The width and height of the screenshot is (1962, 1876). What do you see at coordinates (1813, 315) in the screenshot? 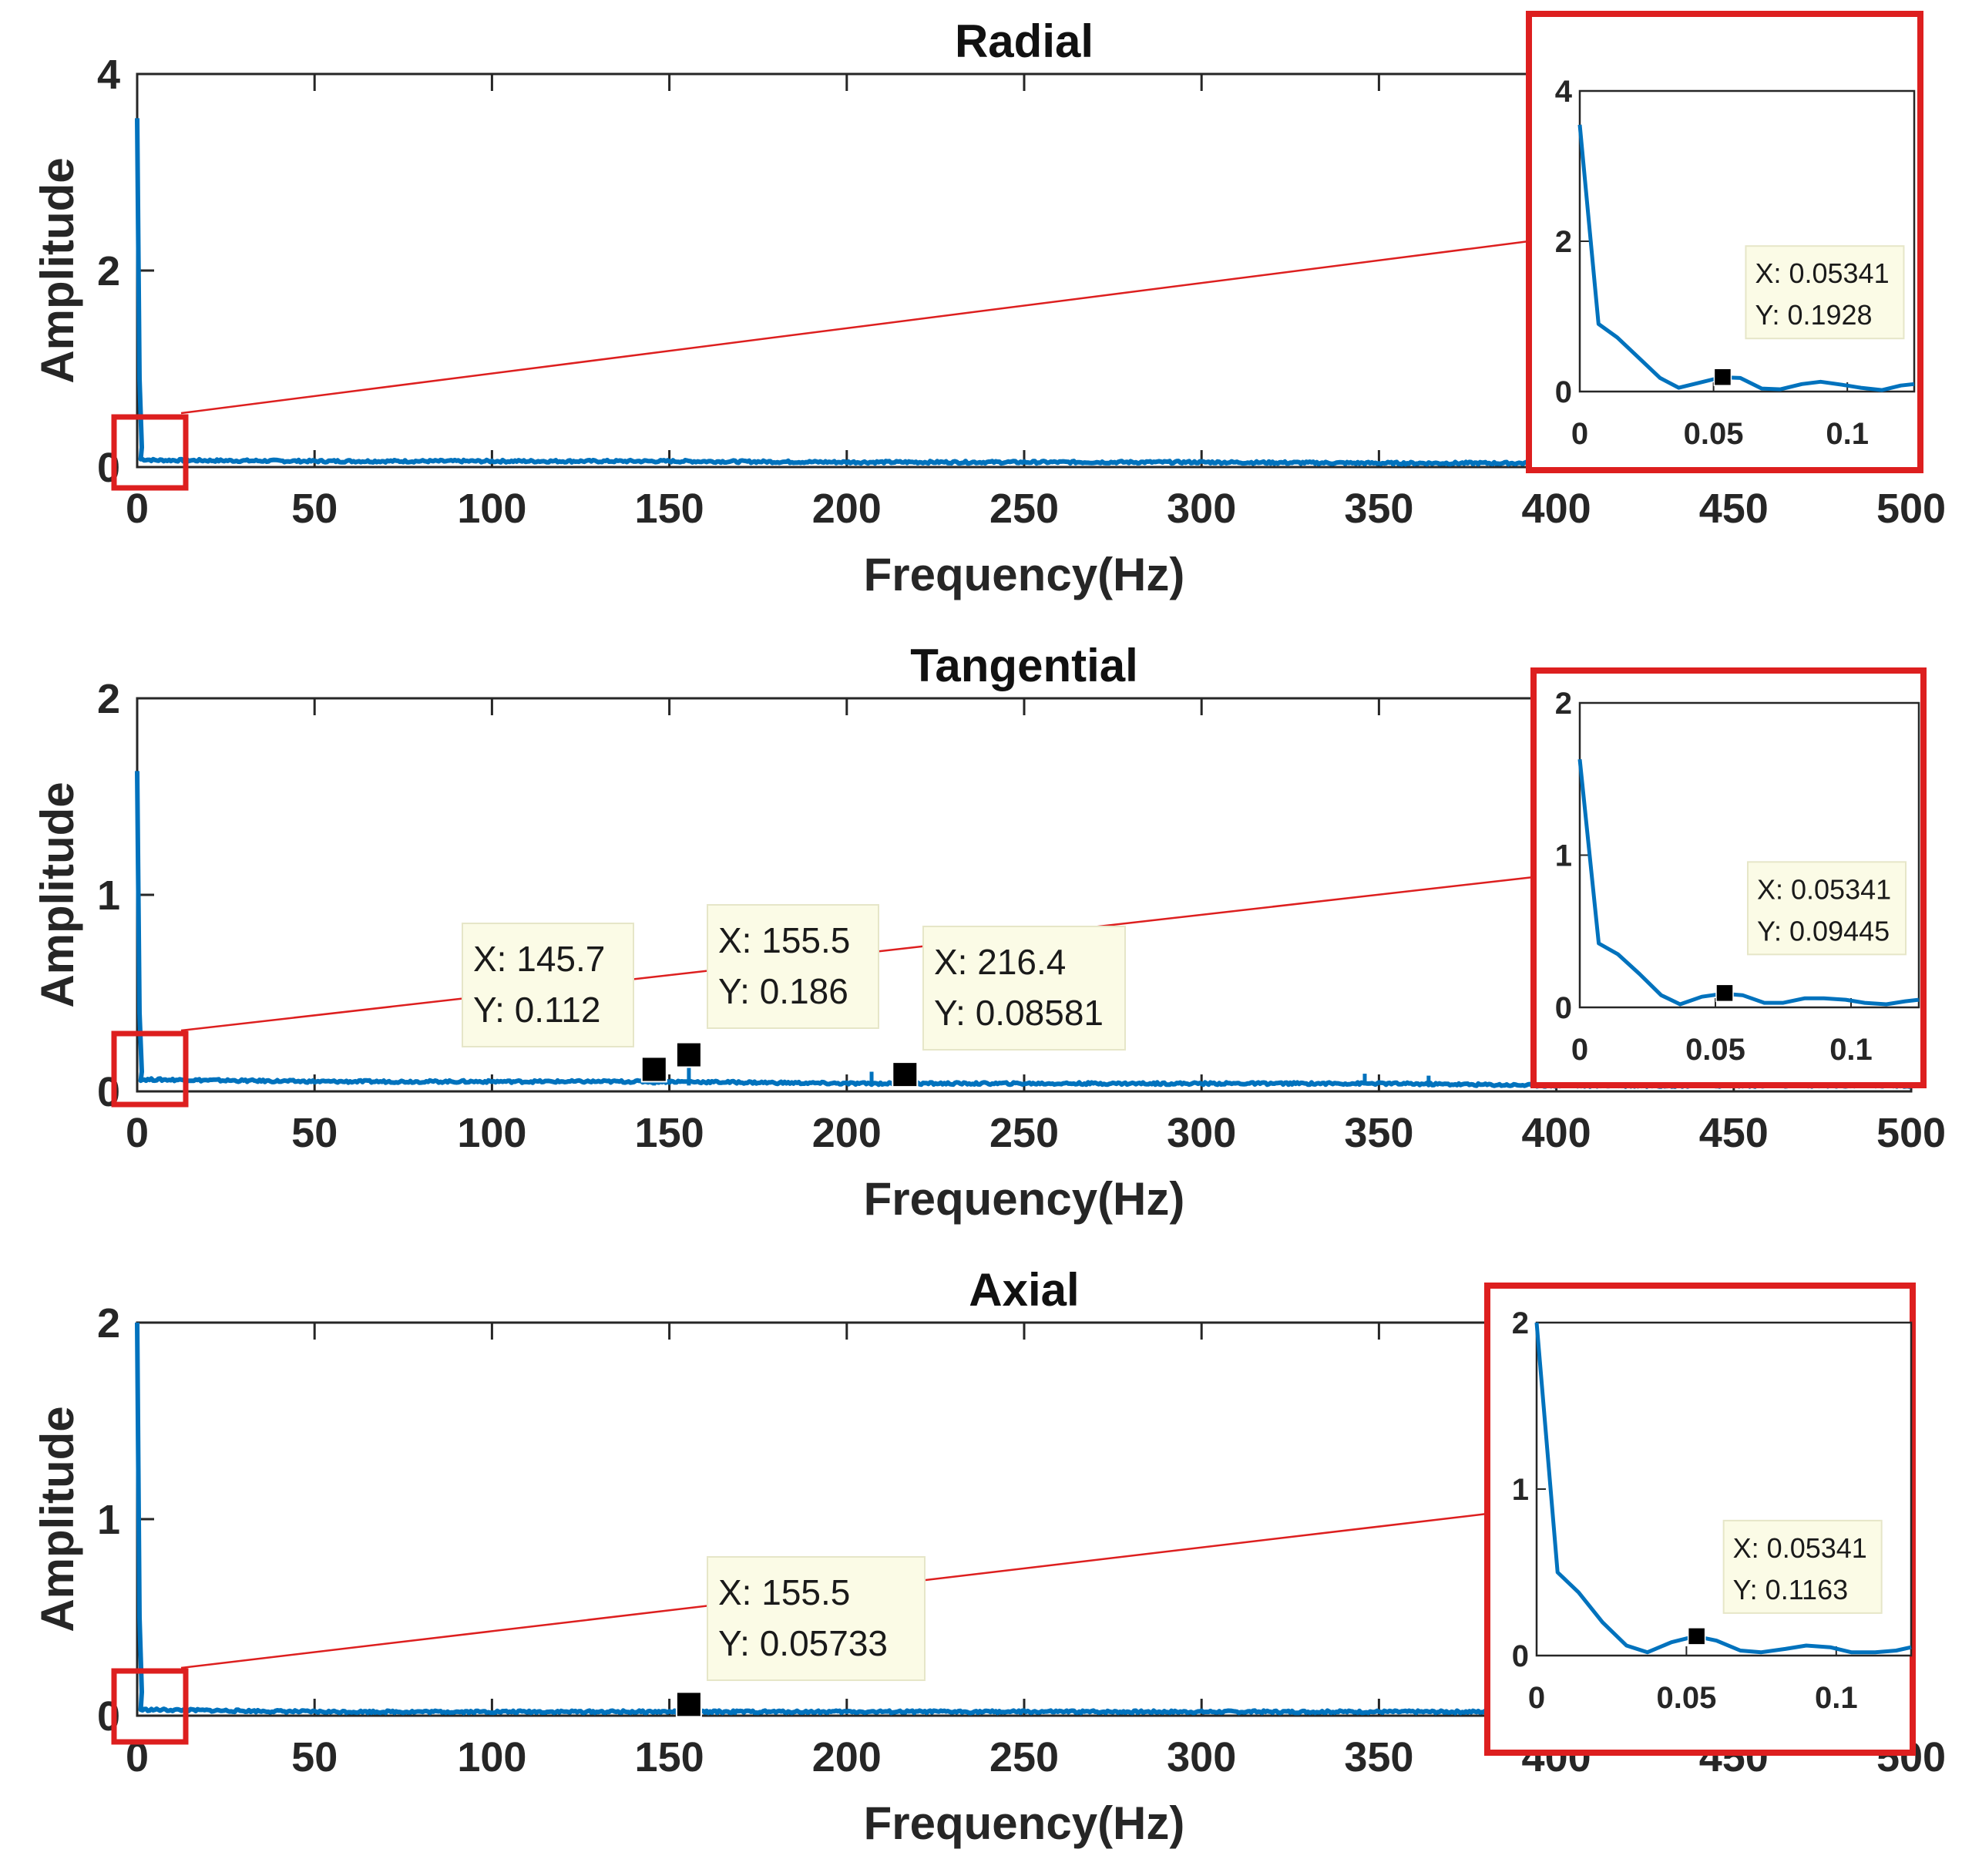
I see `inset-datatip-y-text: Y: 0.1928` at bounding box center [1813, 315].